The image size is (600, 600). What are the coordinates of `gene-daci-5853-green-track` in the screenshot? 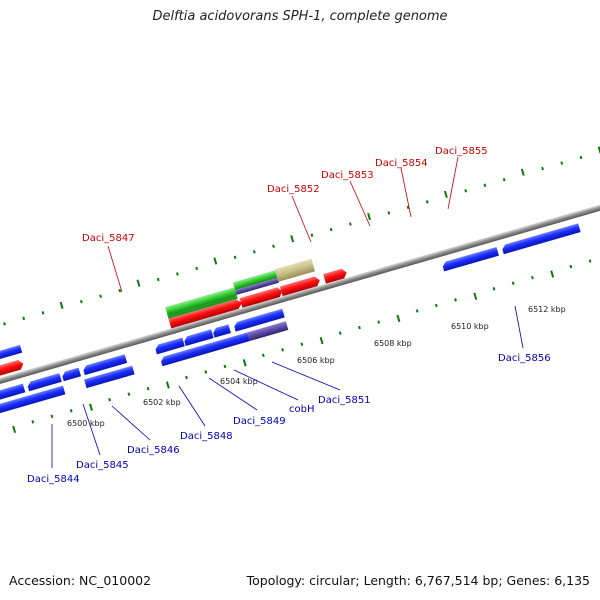 It's located at (255, 280).